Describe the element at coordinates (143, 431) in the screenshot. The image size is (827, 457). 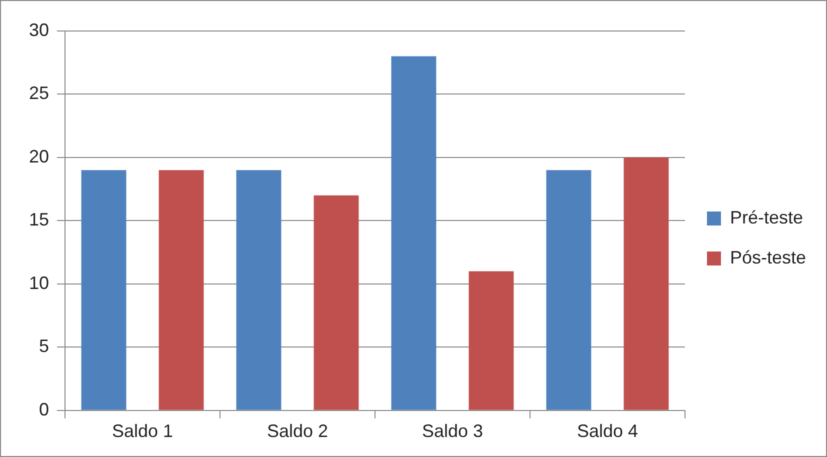
I see `x-tick-label: Saldo 1` at that location.